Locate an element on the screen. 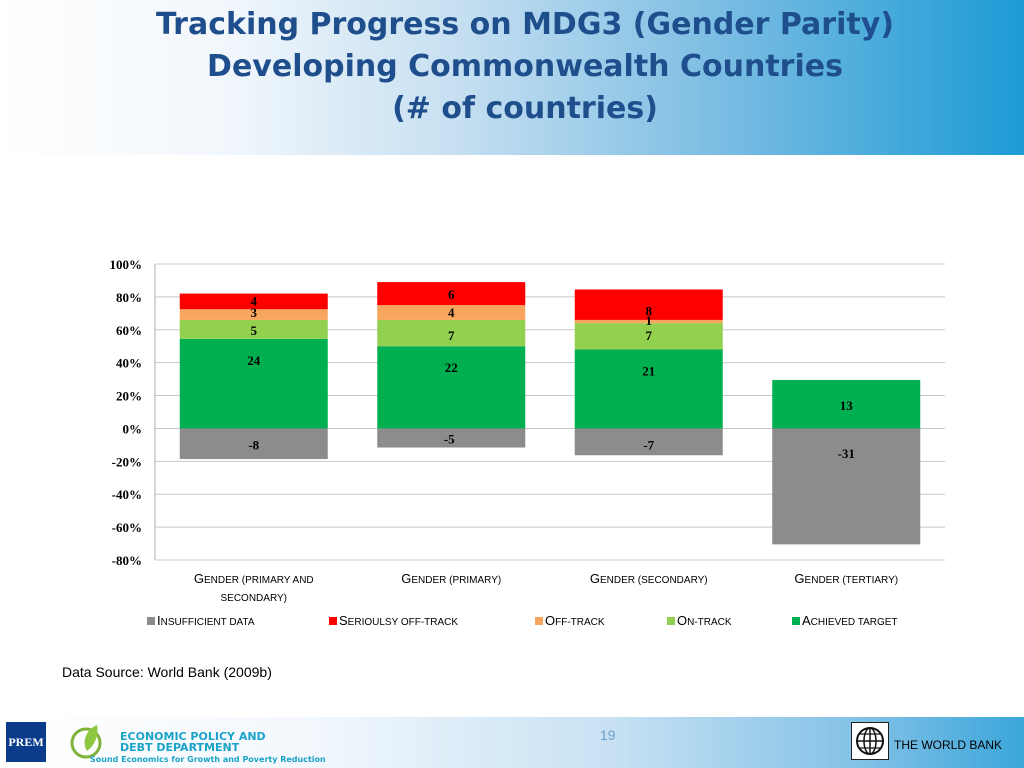 The width and height of the screenshot is (1024, 768). y-tick-label: 0% is located at coordinates (133, 428).